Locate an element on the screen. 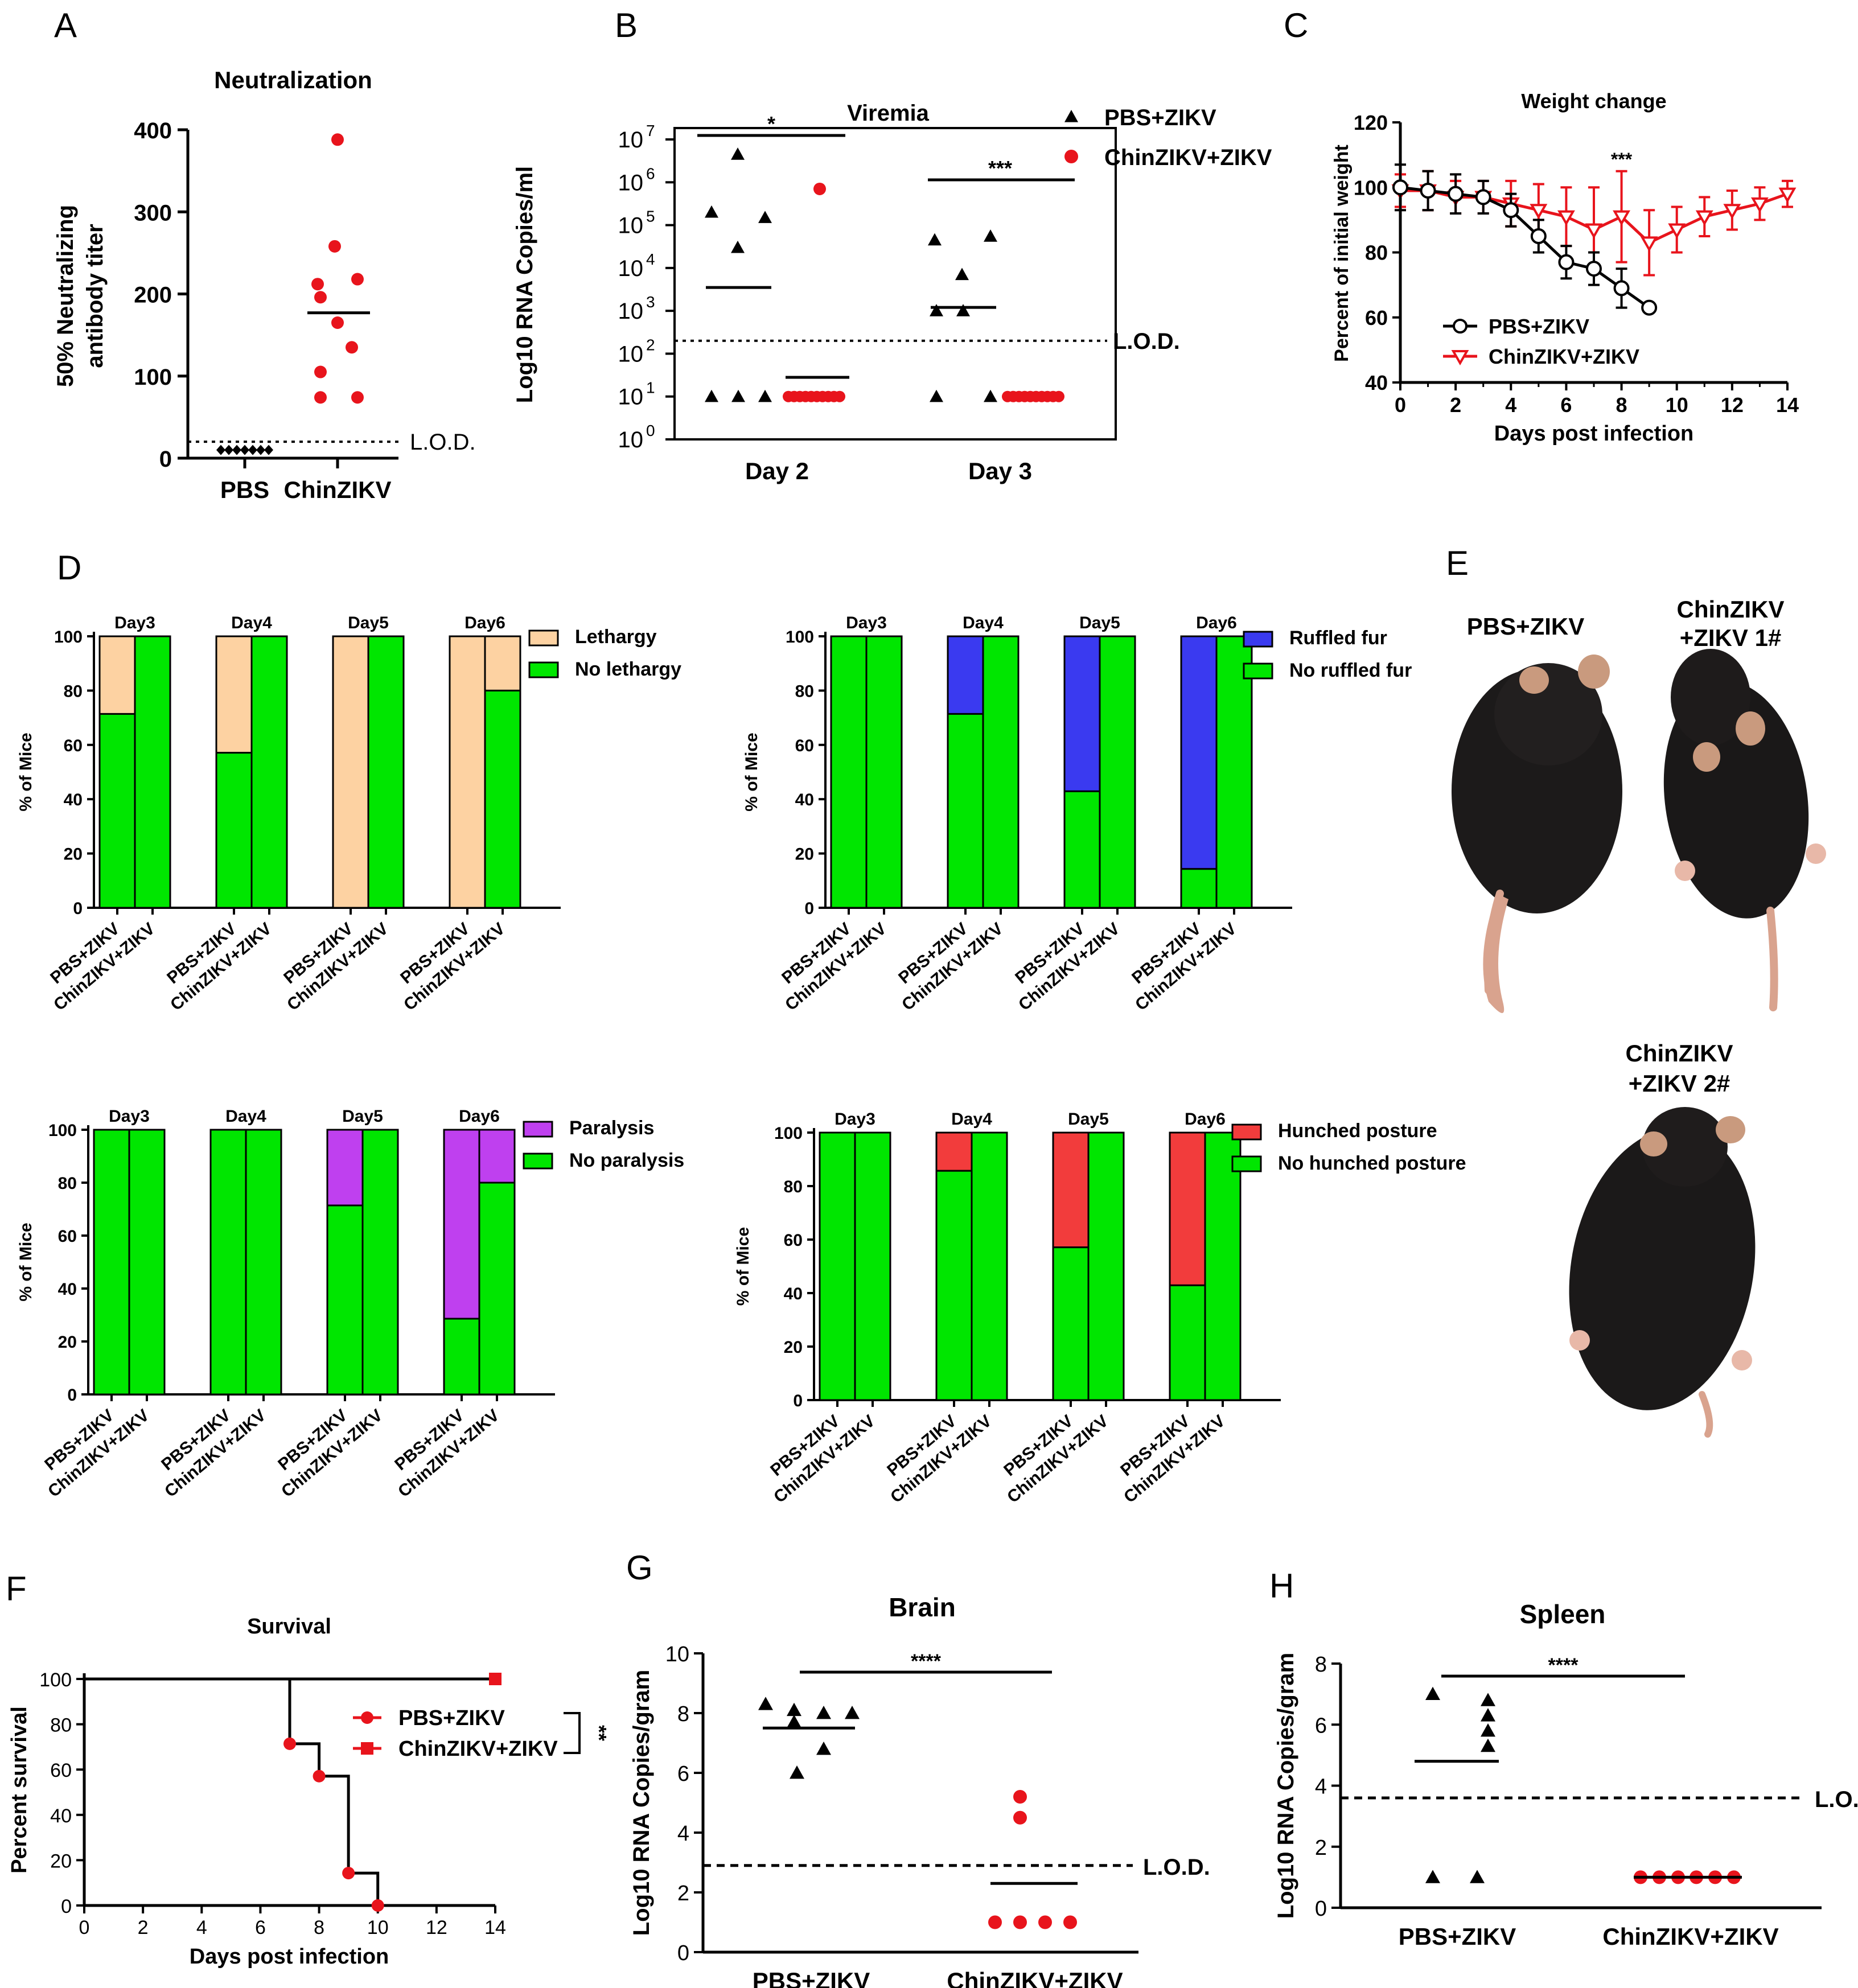  y-tick-label: 80 is located at coordinates (61, 1726).